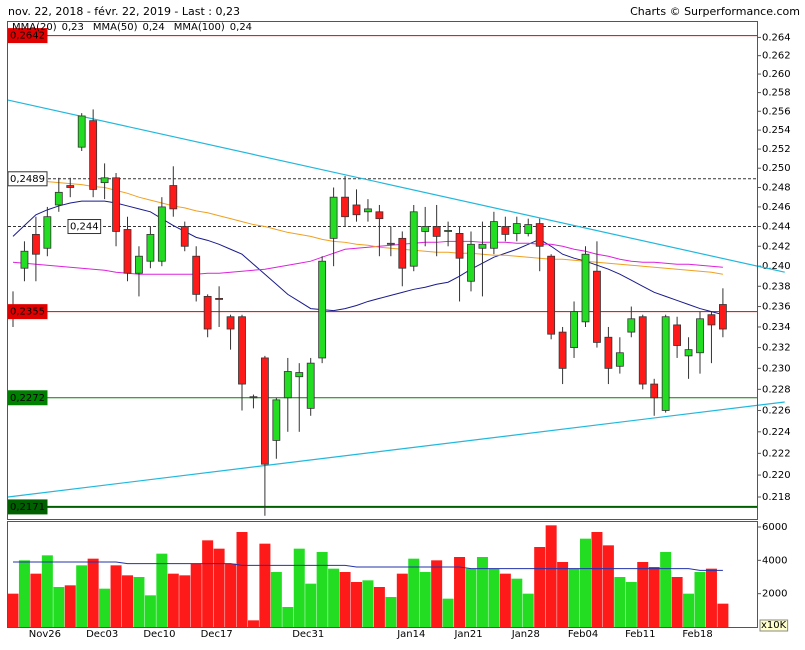  I want to click on legend-value: 0,24, so click(154, 27).